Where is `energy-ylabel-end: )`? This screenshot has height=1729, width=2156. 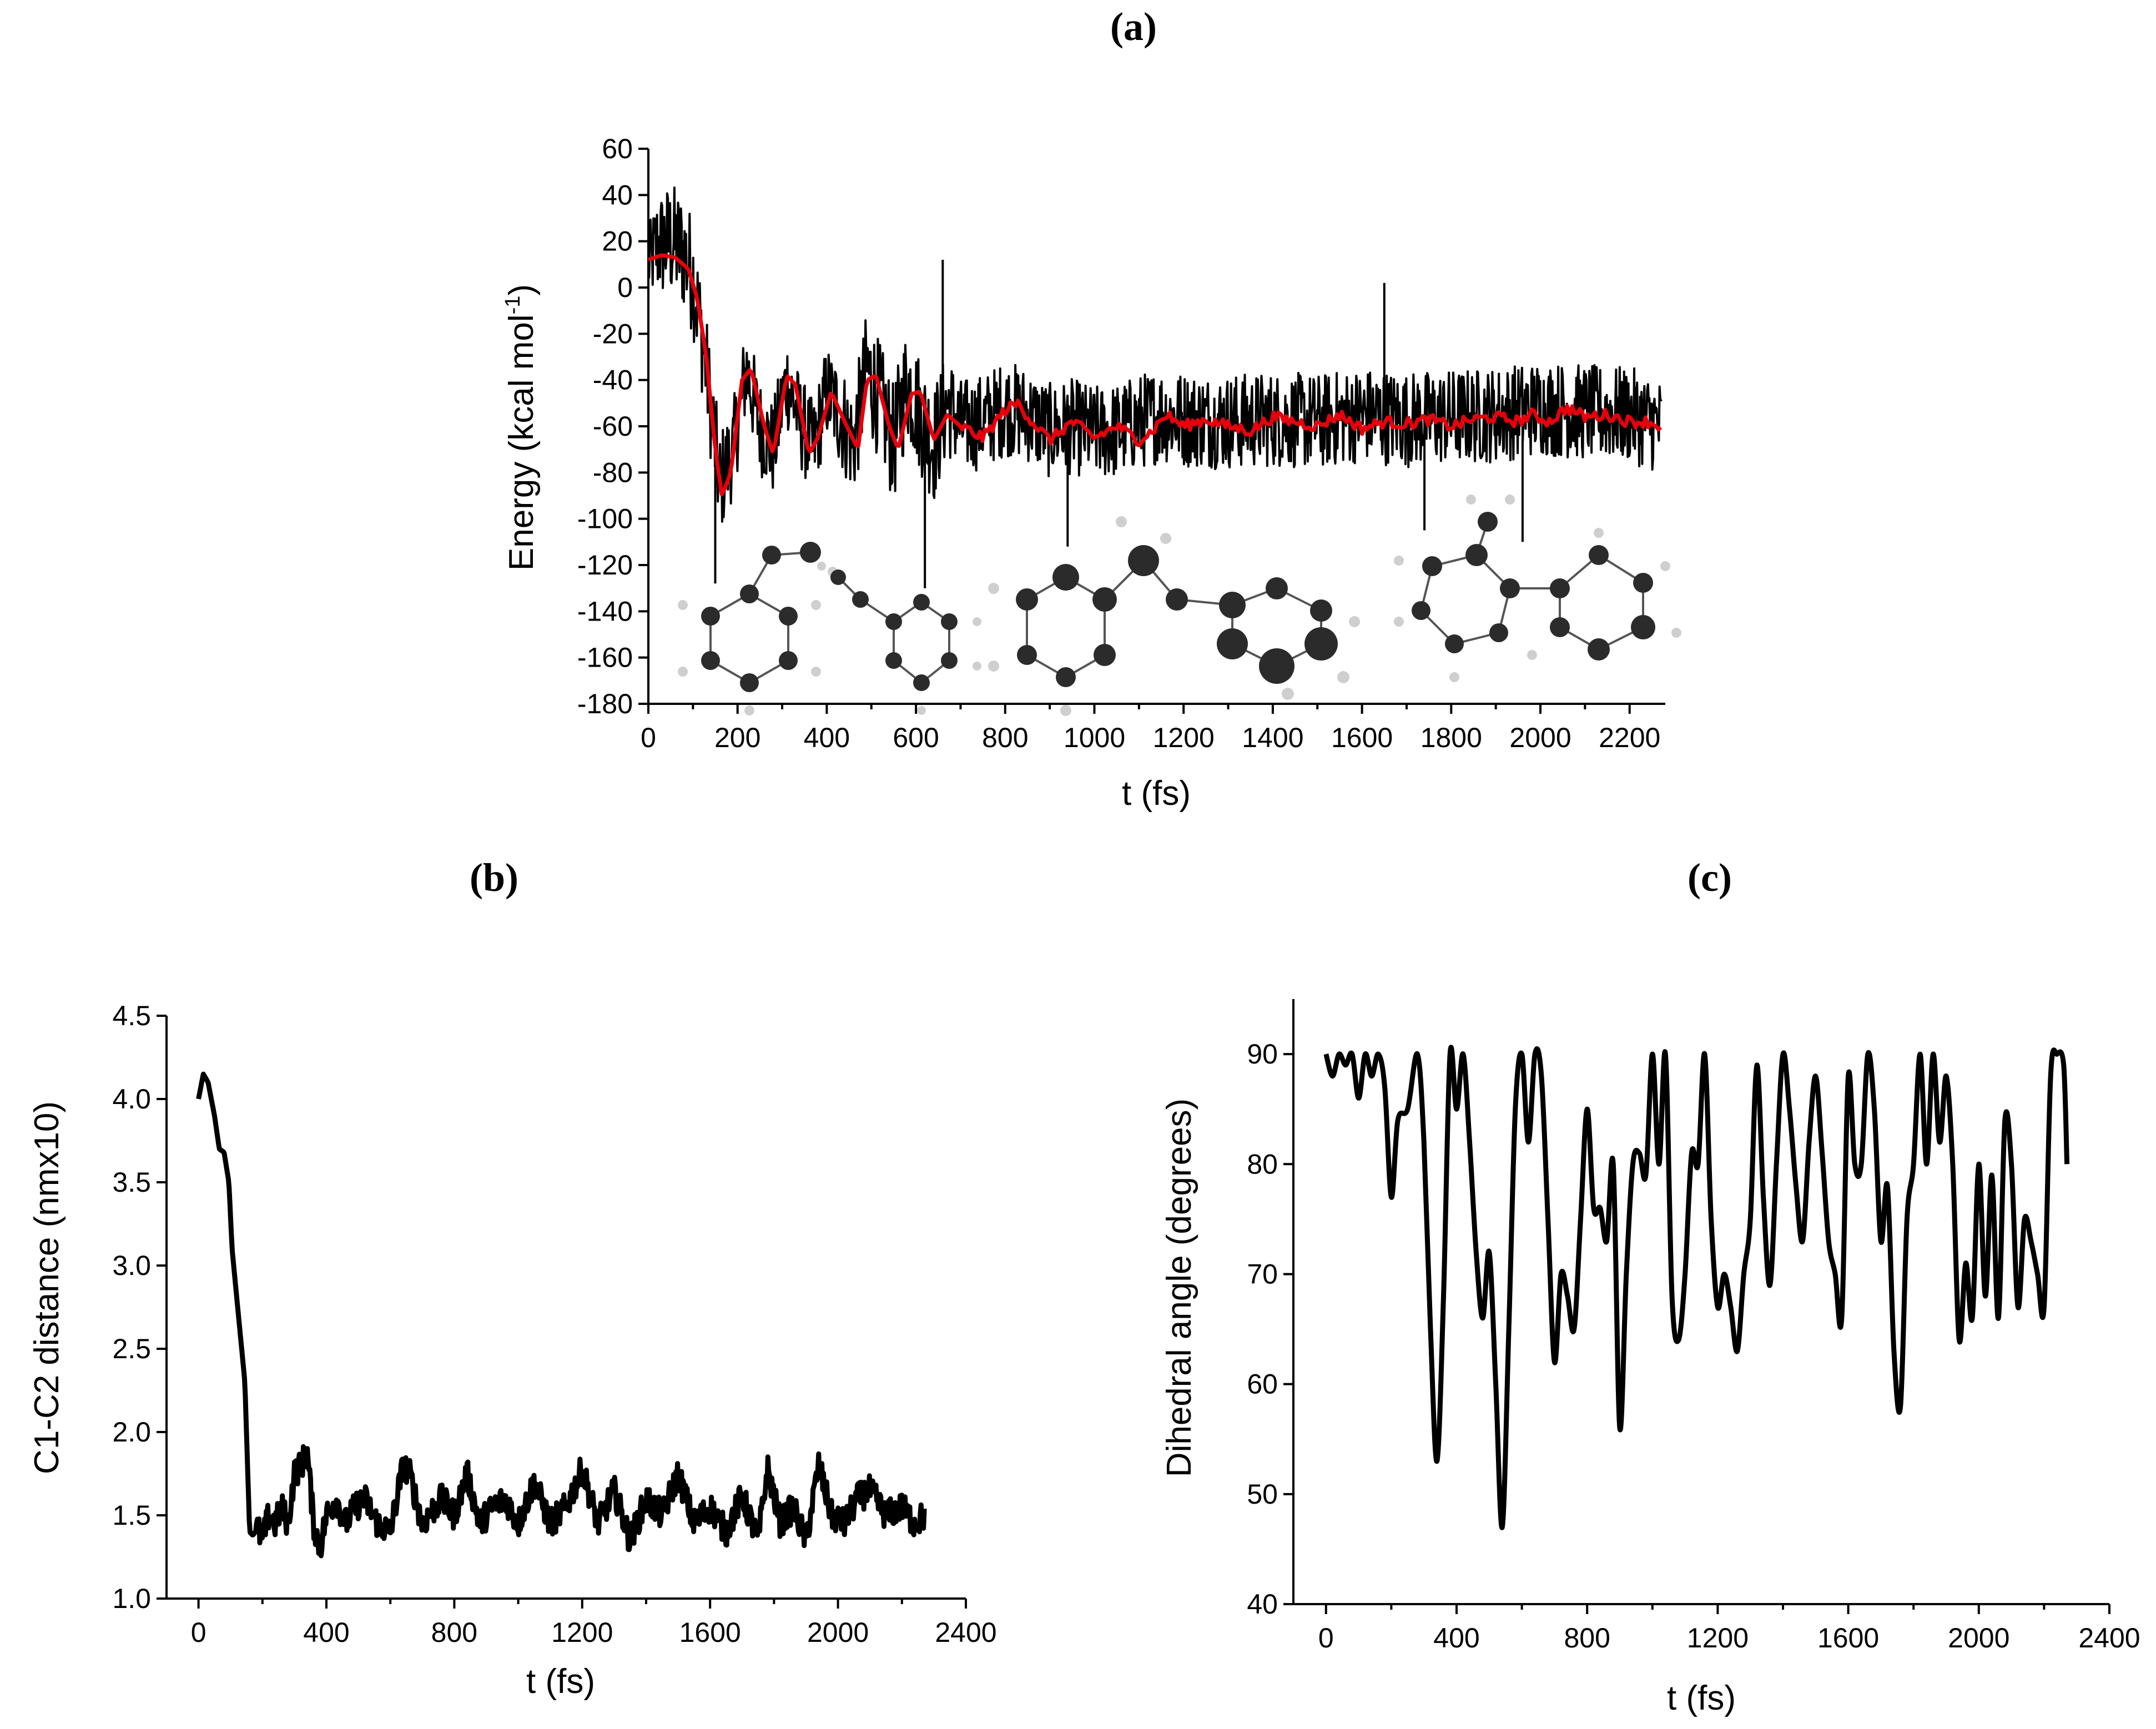
energy-ylabel-end: ) is located at coordinates (521, 290).